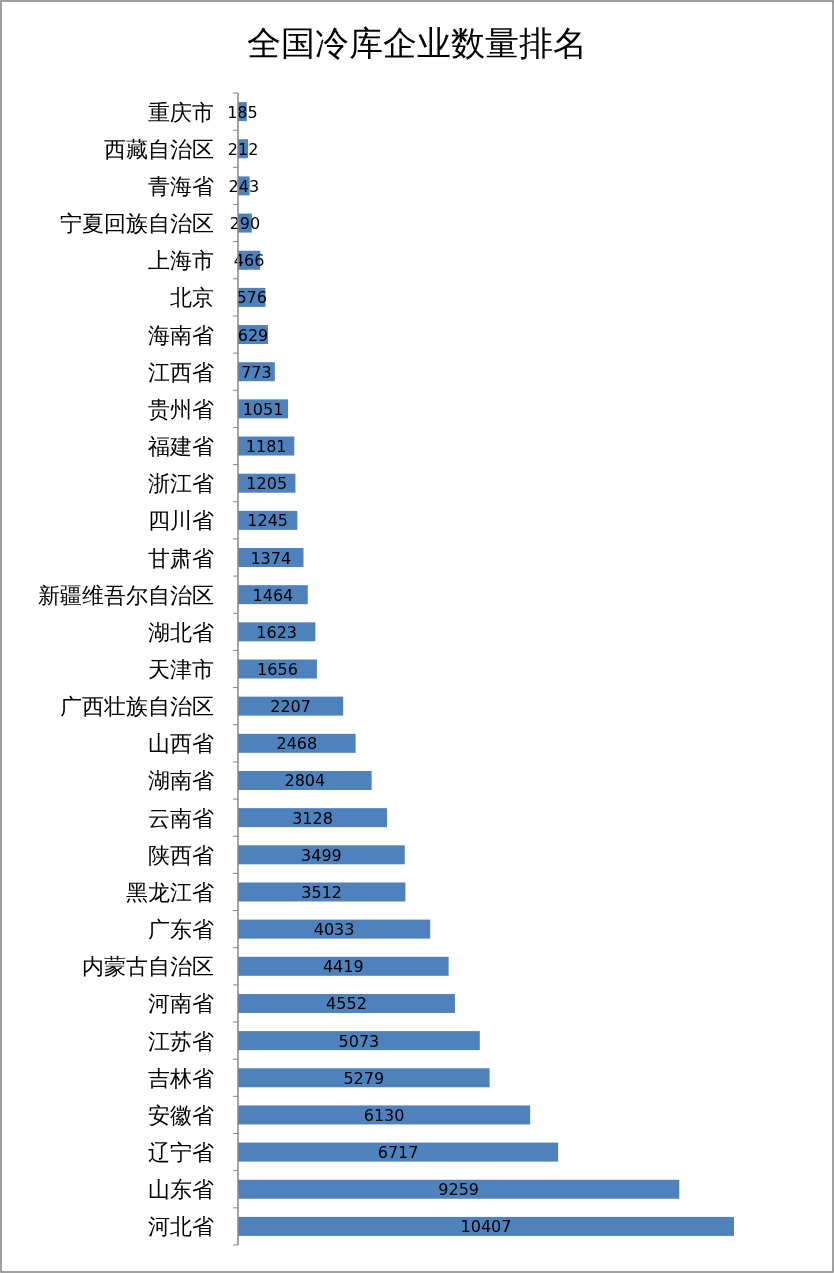 Image resolution: width=834 pixels, height=1273 pixels. Describe the element at coordinates (181, 930) in the screenshot. I see `y-tick-label: 广东省` at that location.